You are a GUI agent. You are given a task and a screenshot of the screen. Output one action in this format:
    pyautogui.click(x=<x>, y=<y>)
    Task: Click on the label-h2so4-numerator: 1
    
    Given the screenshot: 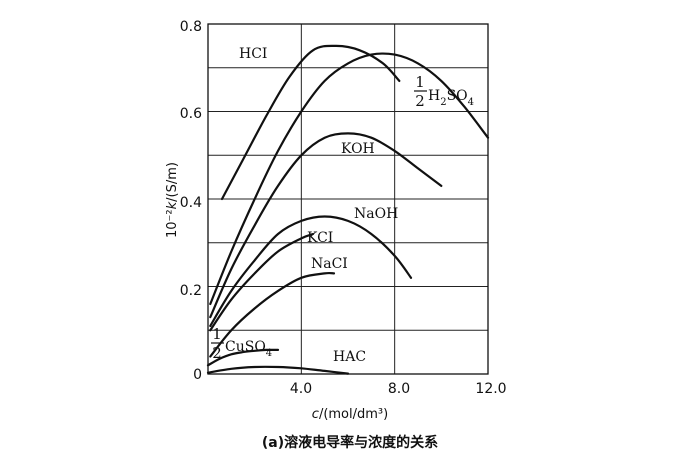 What is the action you would take?
    pyautogui.click(x=420, y=82)
    